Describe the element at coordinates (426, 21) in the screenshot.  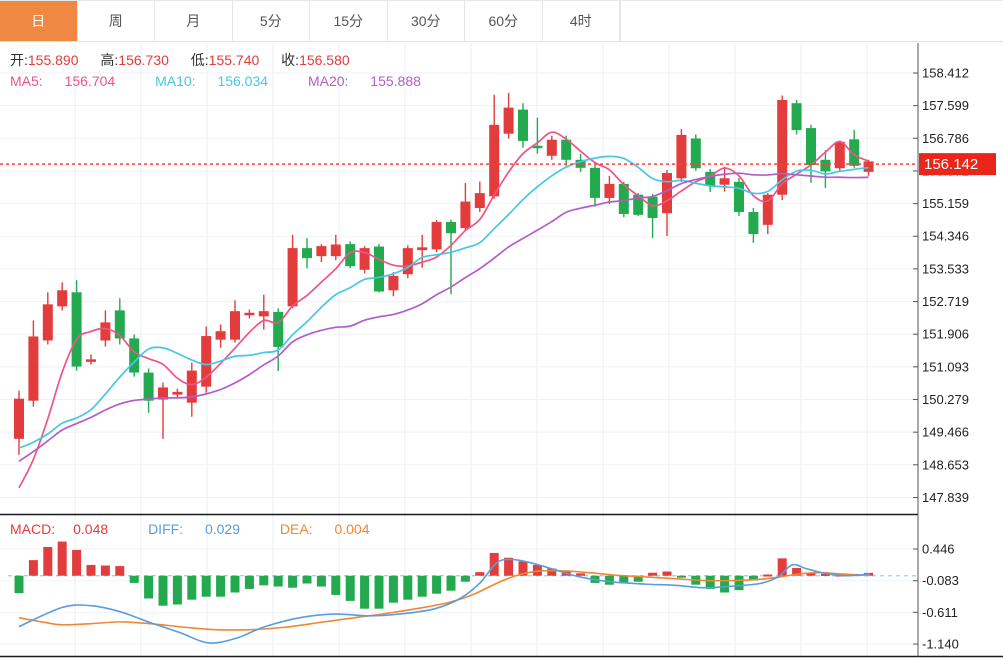
I see `tab-30min: 30分` at that location.